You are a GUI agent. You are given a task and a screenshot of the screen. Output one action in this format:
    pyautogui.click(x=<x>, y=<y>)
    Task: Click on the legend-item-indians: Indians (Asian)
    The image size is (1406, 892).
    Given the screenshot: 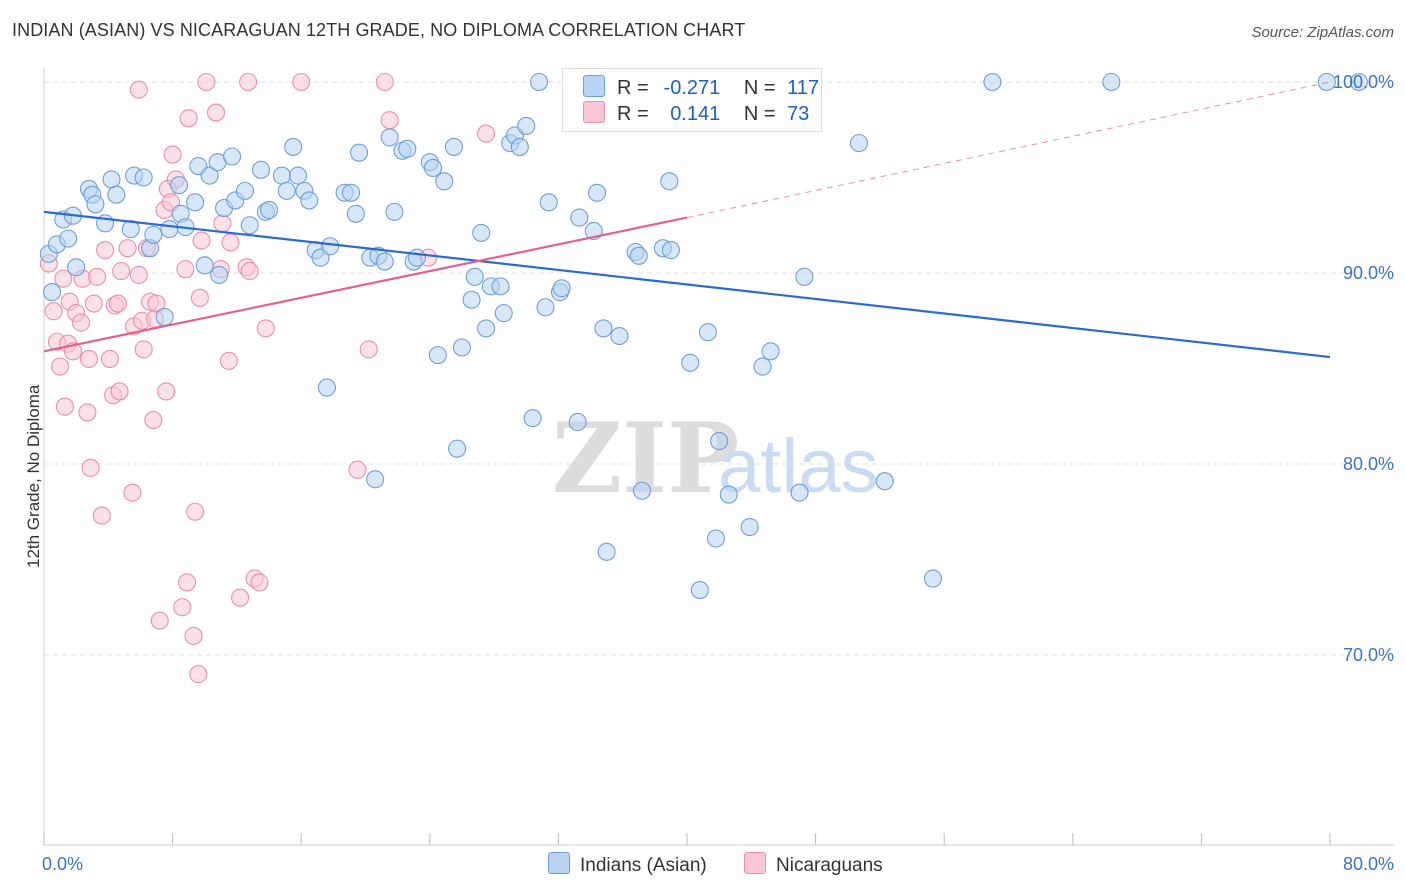 What is the action you would take?
    pyautogui.click(x=627, y=864)
    